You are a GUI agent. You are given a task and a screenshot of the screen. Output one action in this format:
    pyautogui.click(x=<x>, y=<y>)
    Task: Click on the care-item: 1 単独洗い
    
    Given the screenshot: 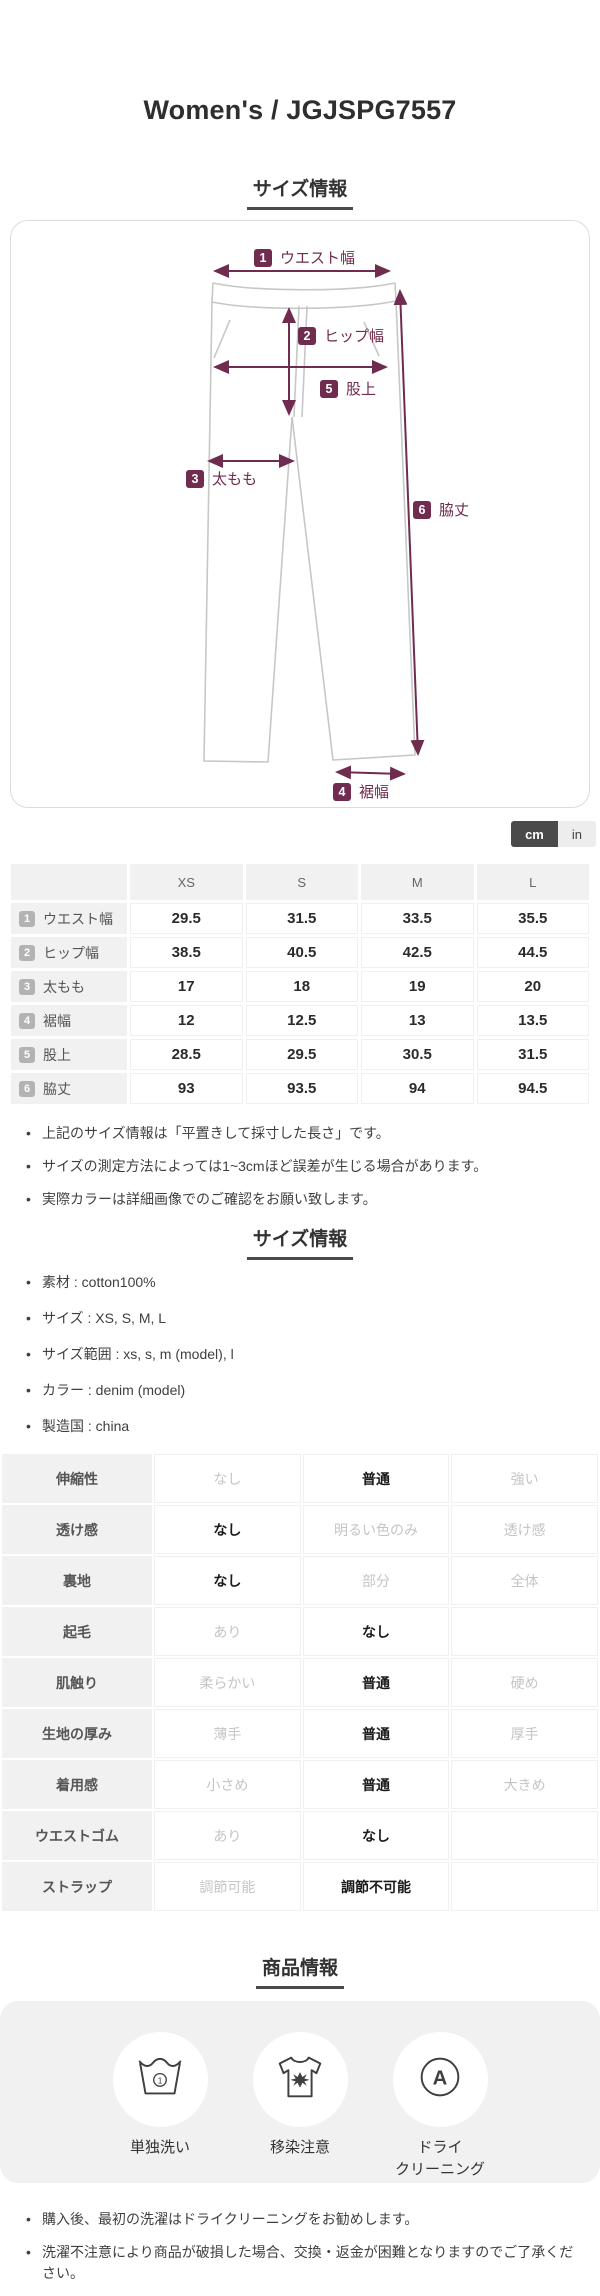 What is the action you would take?
    pyautogui.click(x=160, y=2095)
    